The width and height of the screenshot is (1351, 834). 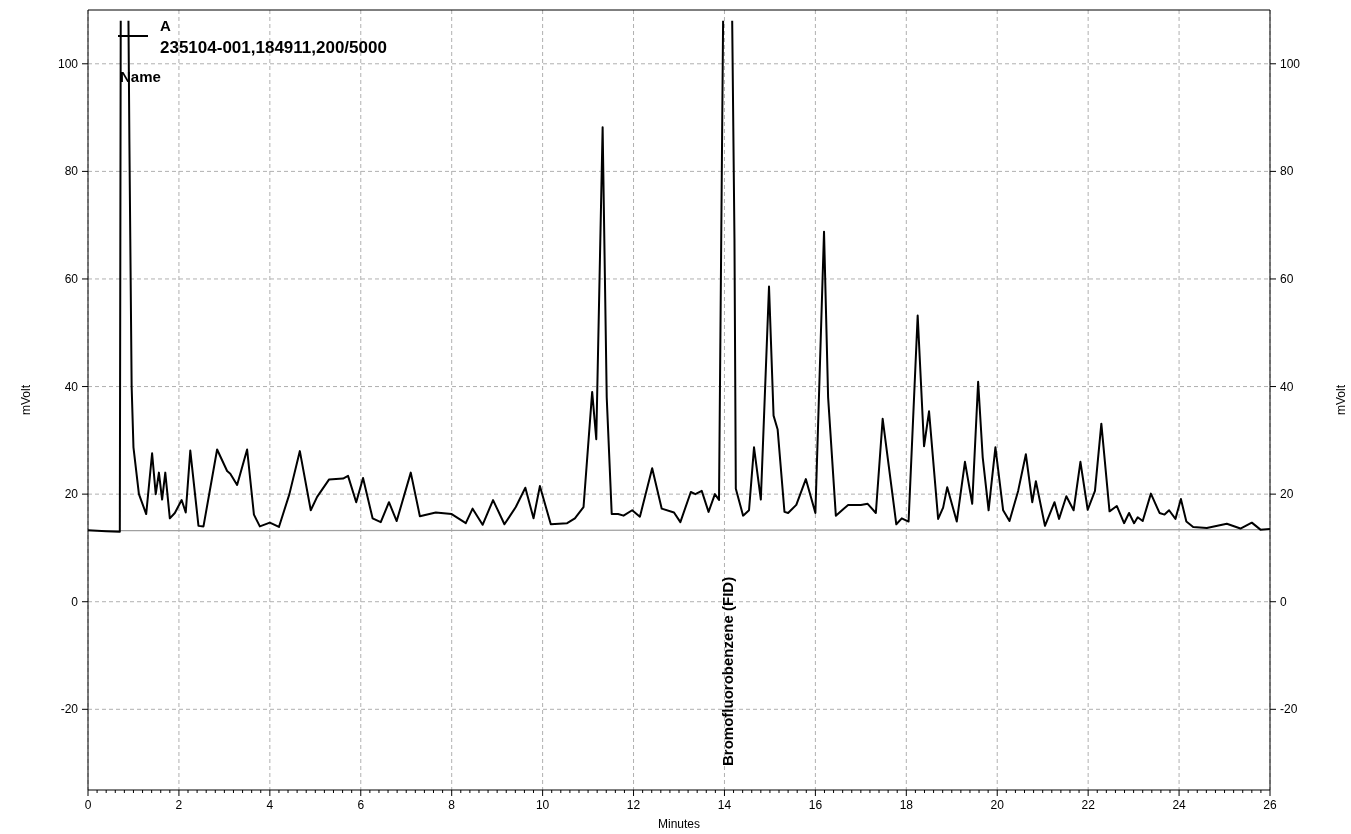 What do you see at coordinates (71, 278) in the screenshot?
I see `y-tick-label: 60` at bounding box center [71, 278].